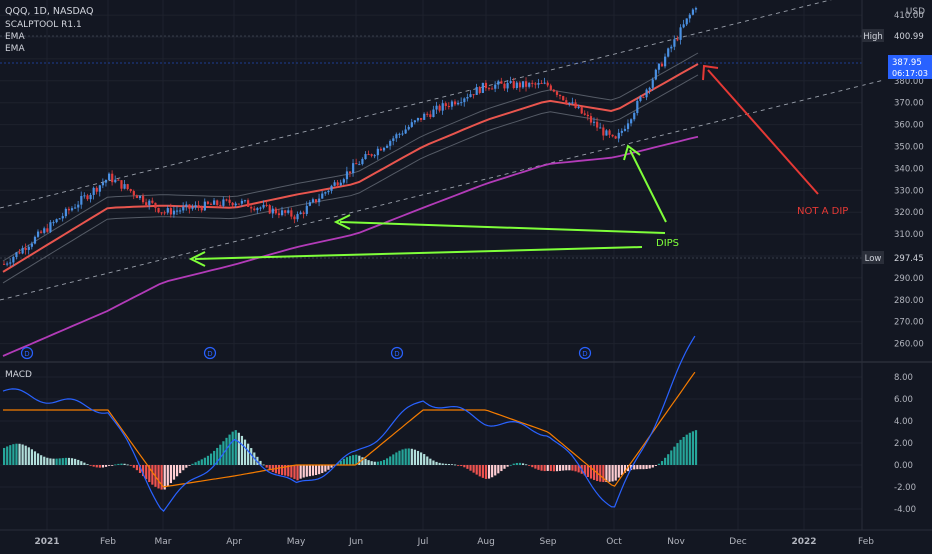 The image size is (932, 554). Describe the element at coordinates (499, 224) in the screenshot. I see `green-arrow-upper` at that location.